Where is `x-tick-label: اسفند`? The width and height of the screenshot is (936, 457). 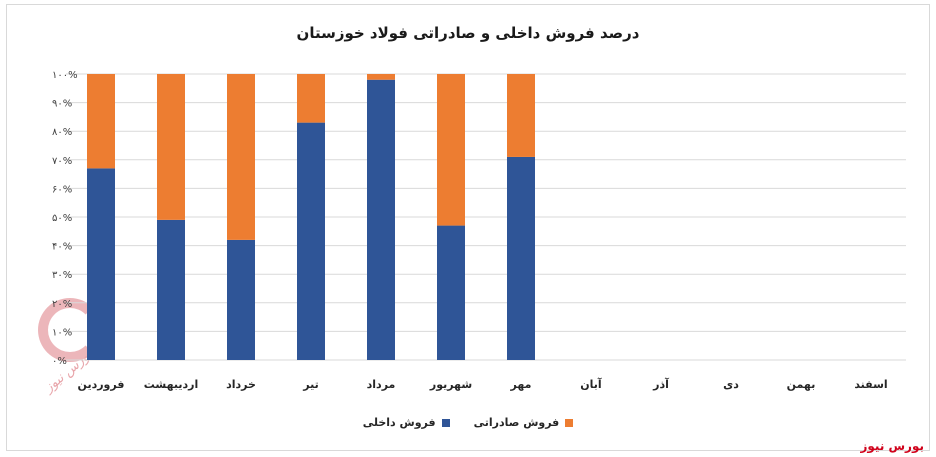
x-tick-label: اسفند is located at coordinates (870, 384).